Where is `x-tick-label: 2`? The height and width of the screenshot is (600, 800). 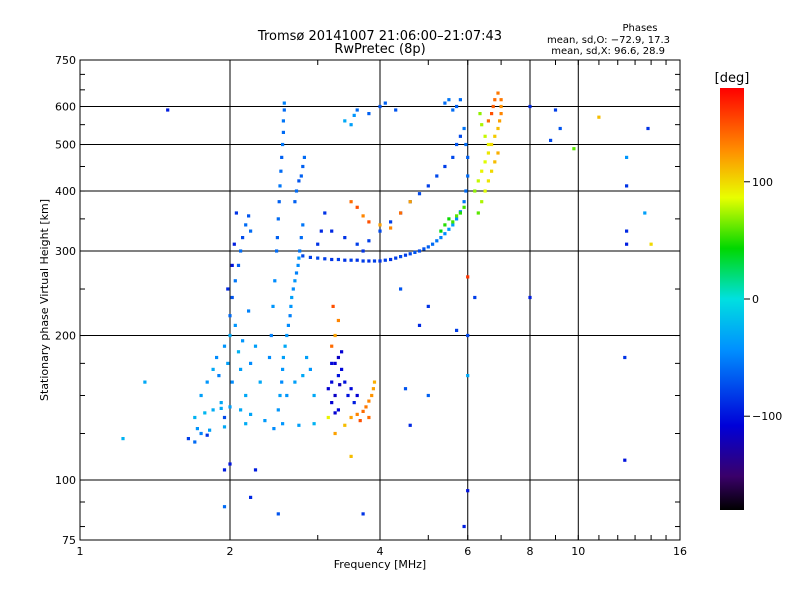 x-tick-label: 2 is located at coordinates (230, 551).